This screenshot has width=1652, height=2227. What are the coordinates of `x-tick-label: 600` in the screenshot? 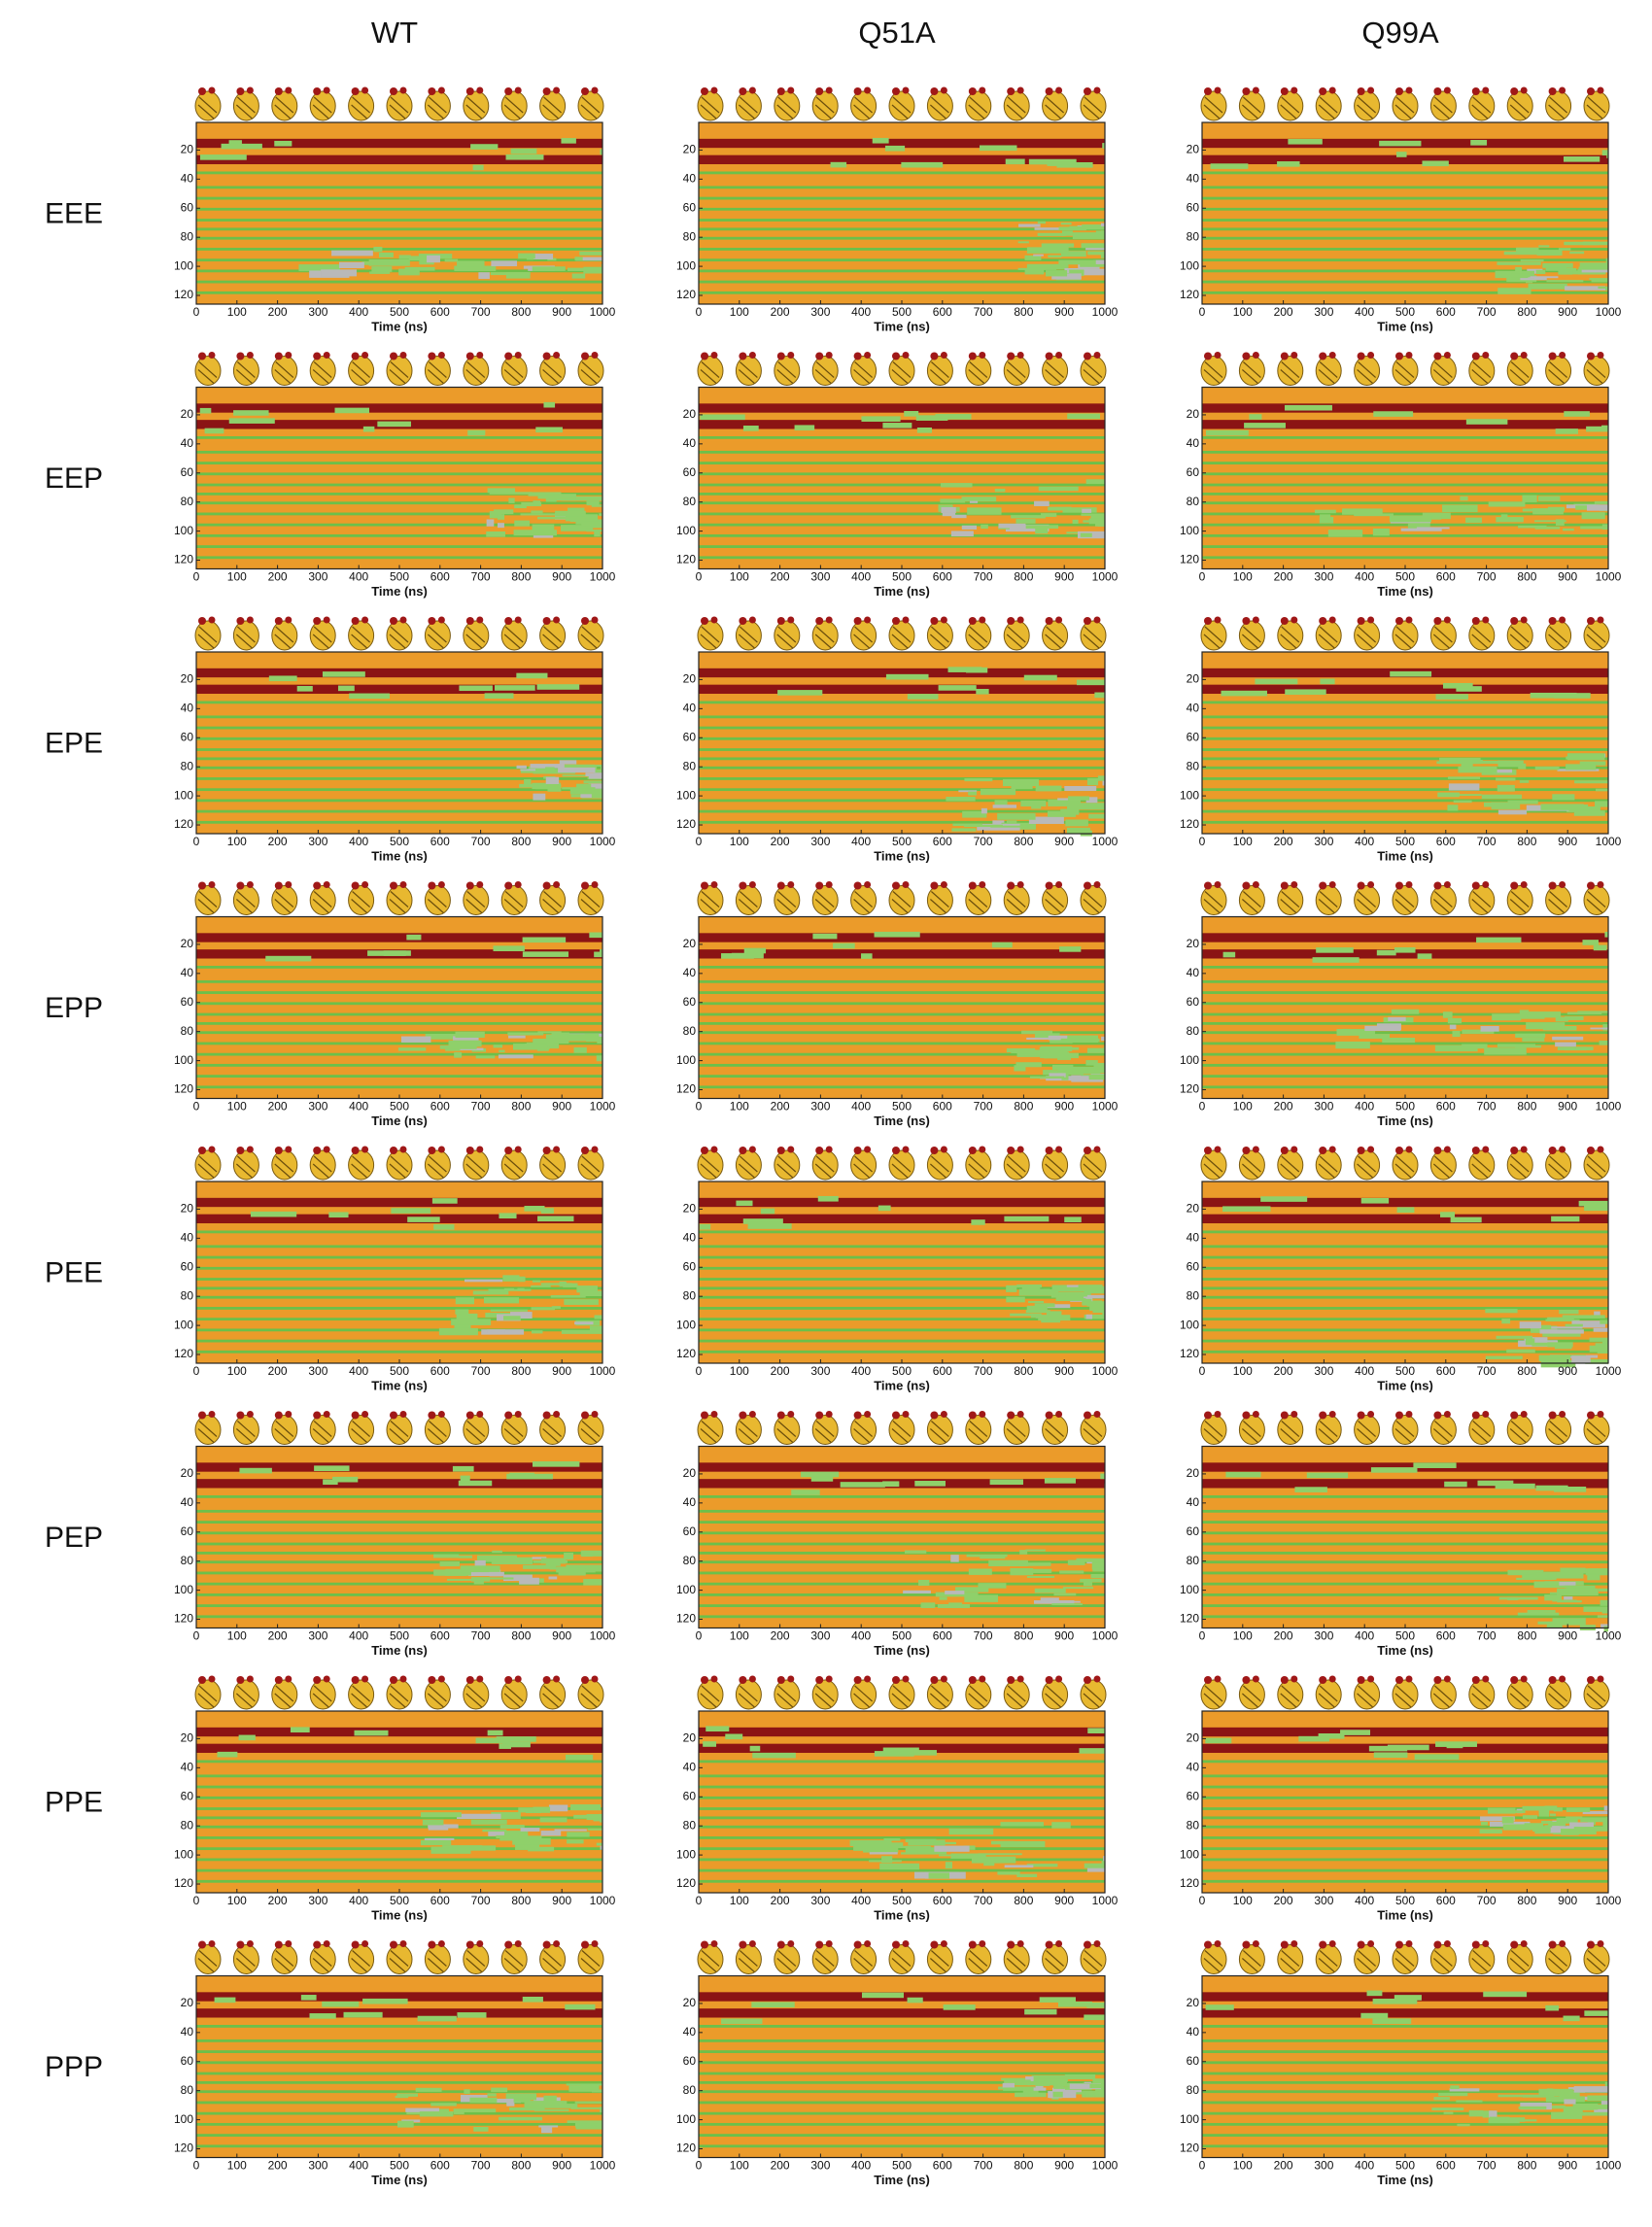 It's located at (440, 312).